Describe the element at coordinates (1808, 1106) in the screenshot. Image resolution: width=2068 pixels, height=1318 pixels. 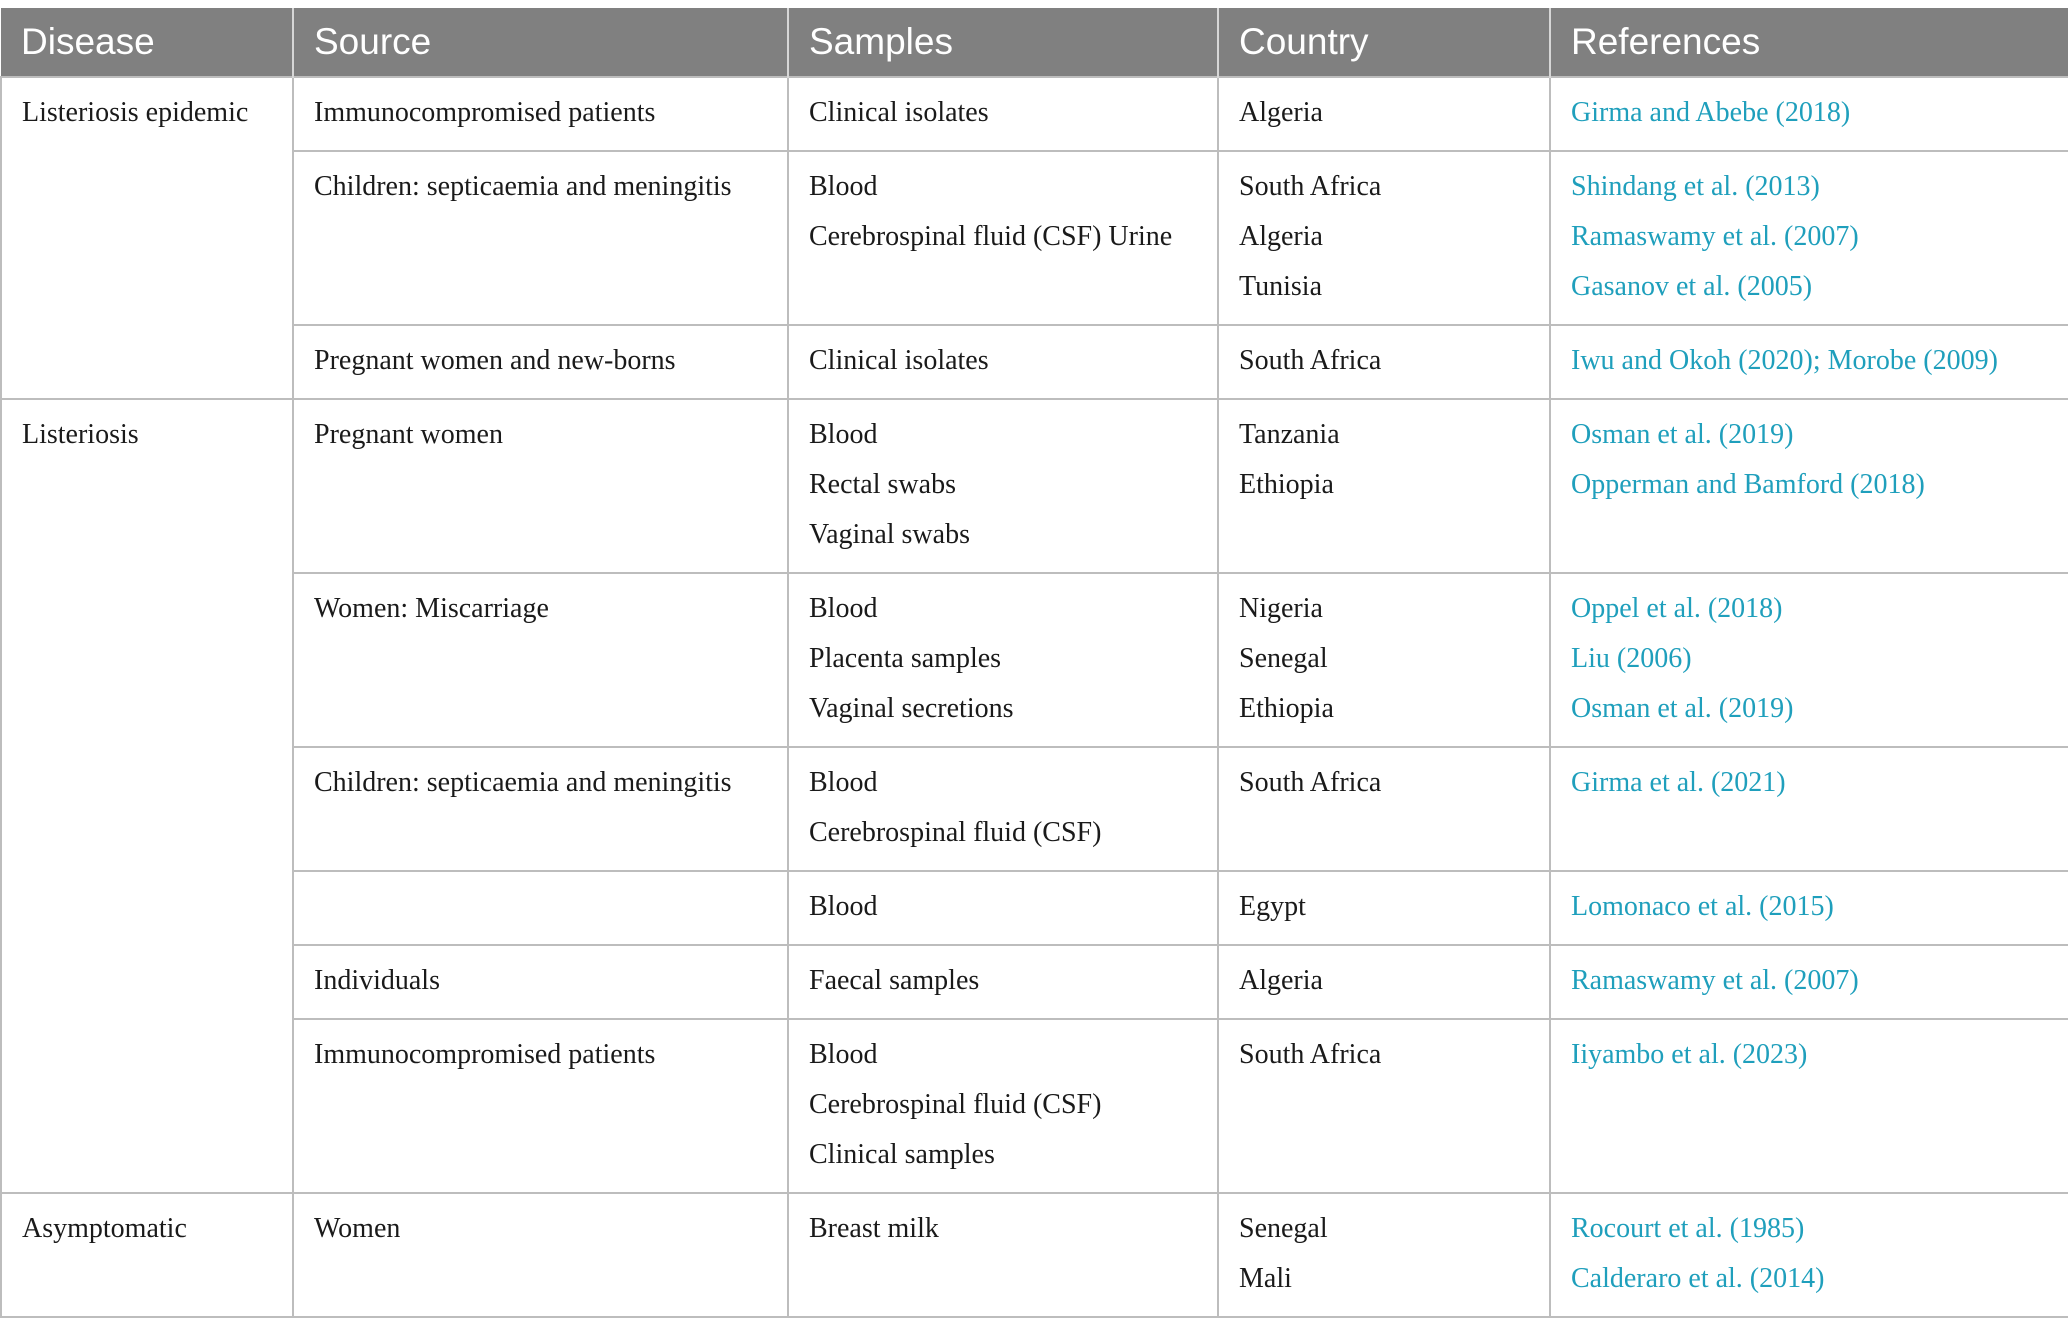
I see `references-cell: Iiyambo et al. (2023)` at that location.